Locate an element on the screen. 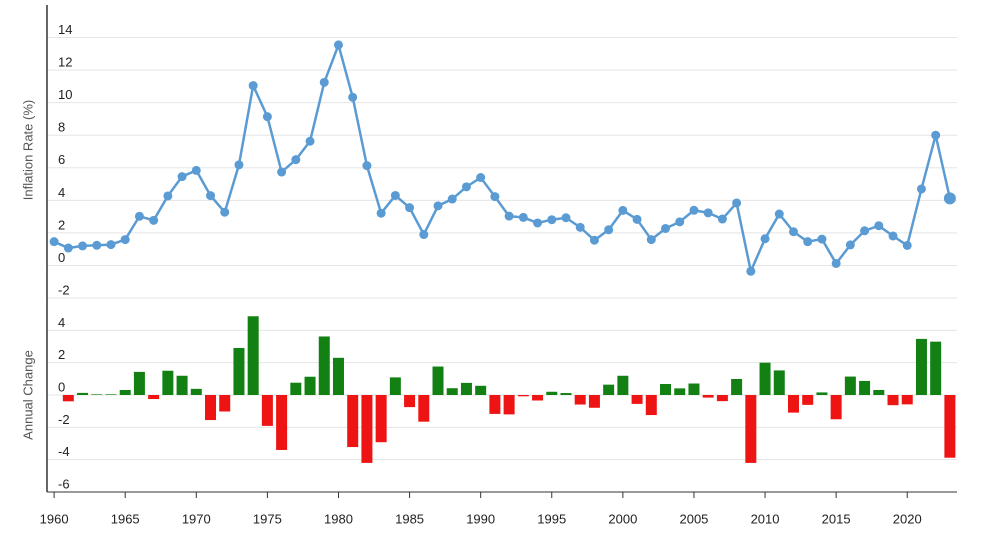 Image resolution: width=981 pixels, height=540 pixels. y-tick-label: 12 is located at coordinates (65, 62).